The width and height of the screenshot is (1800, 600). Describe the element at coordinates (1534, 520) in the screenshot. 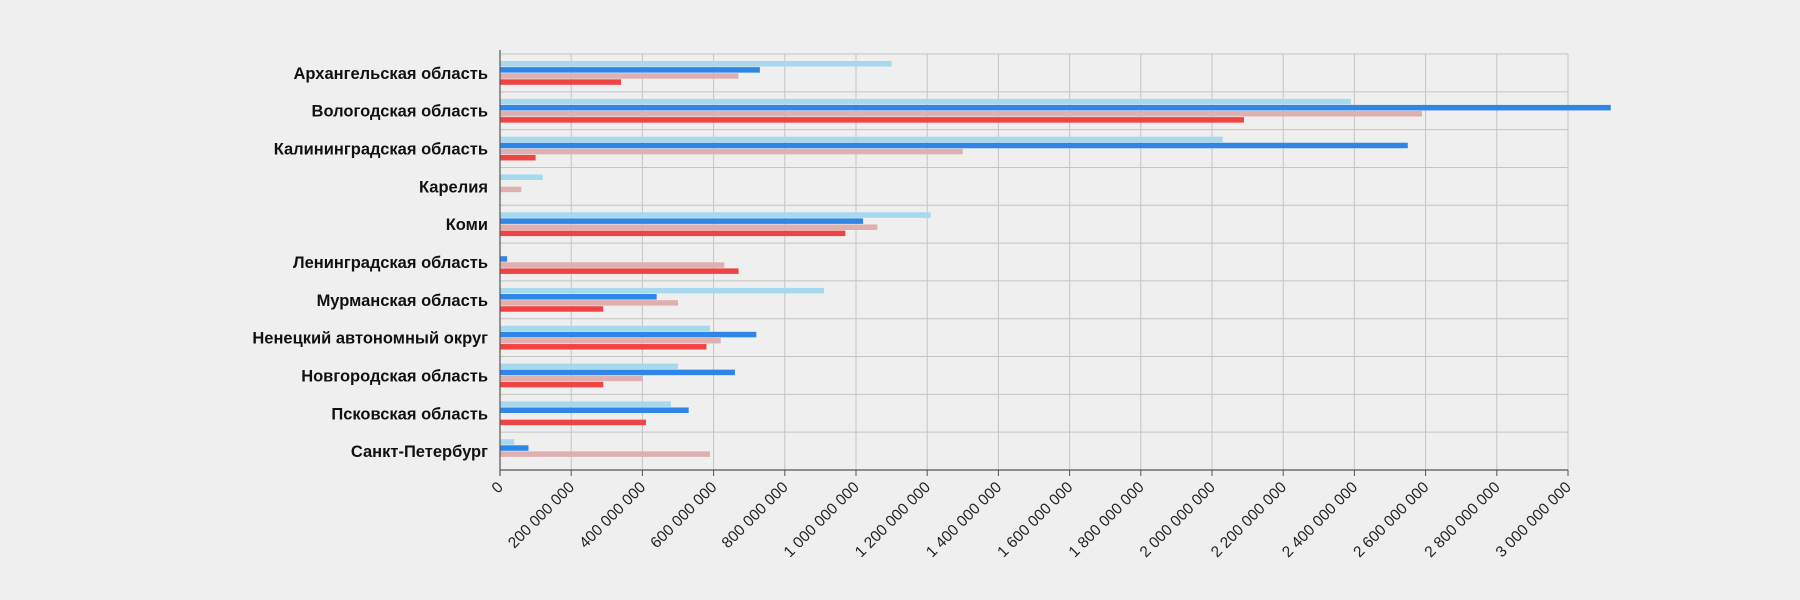

I see `x-tick-label: 3 000 000 000` at that location.